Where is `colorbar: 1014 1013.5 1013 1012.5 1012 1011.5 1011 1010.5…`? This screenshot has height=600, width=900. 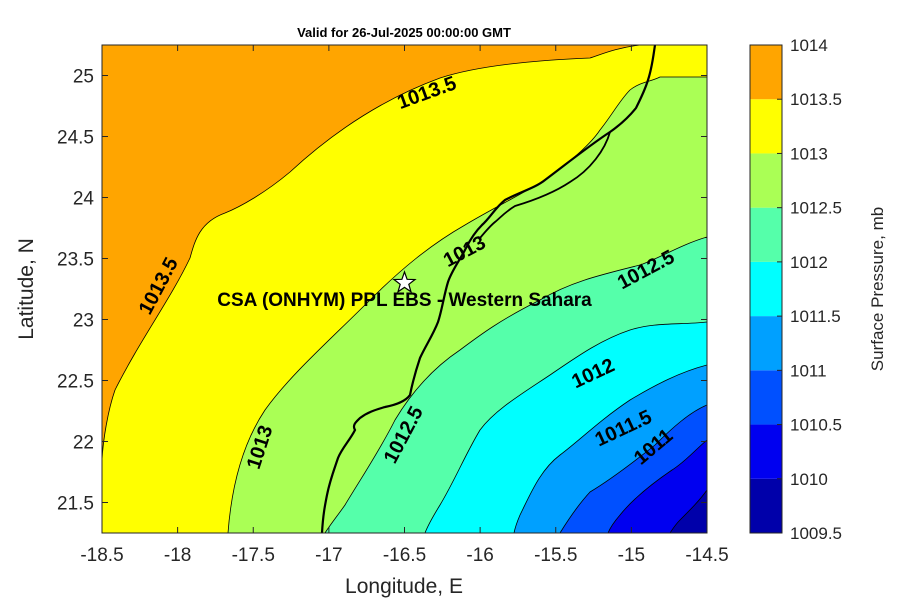 colorbar: 1014 1013.5 1013 1012.5 1012 1011.5 1011 1010.5… is located at coordinates (795, 289).